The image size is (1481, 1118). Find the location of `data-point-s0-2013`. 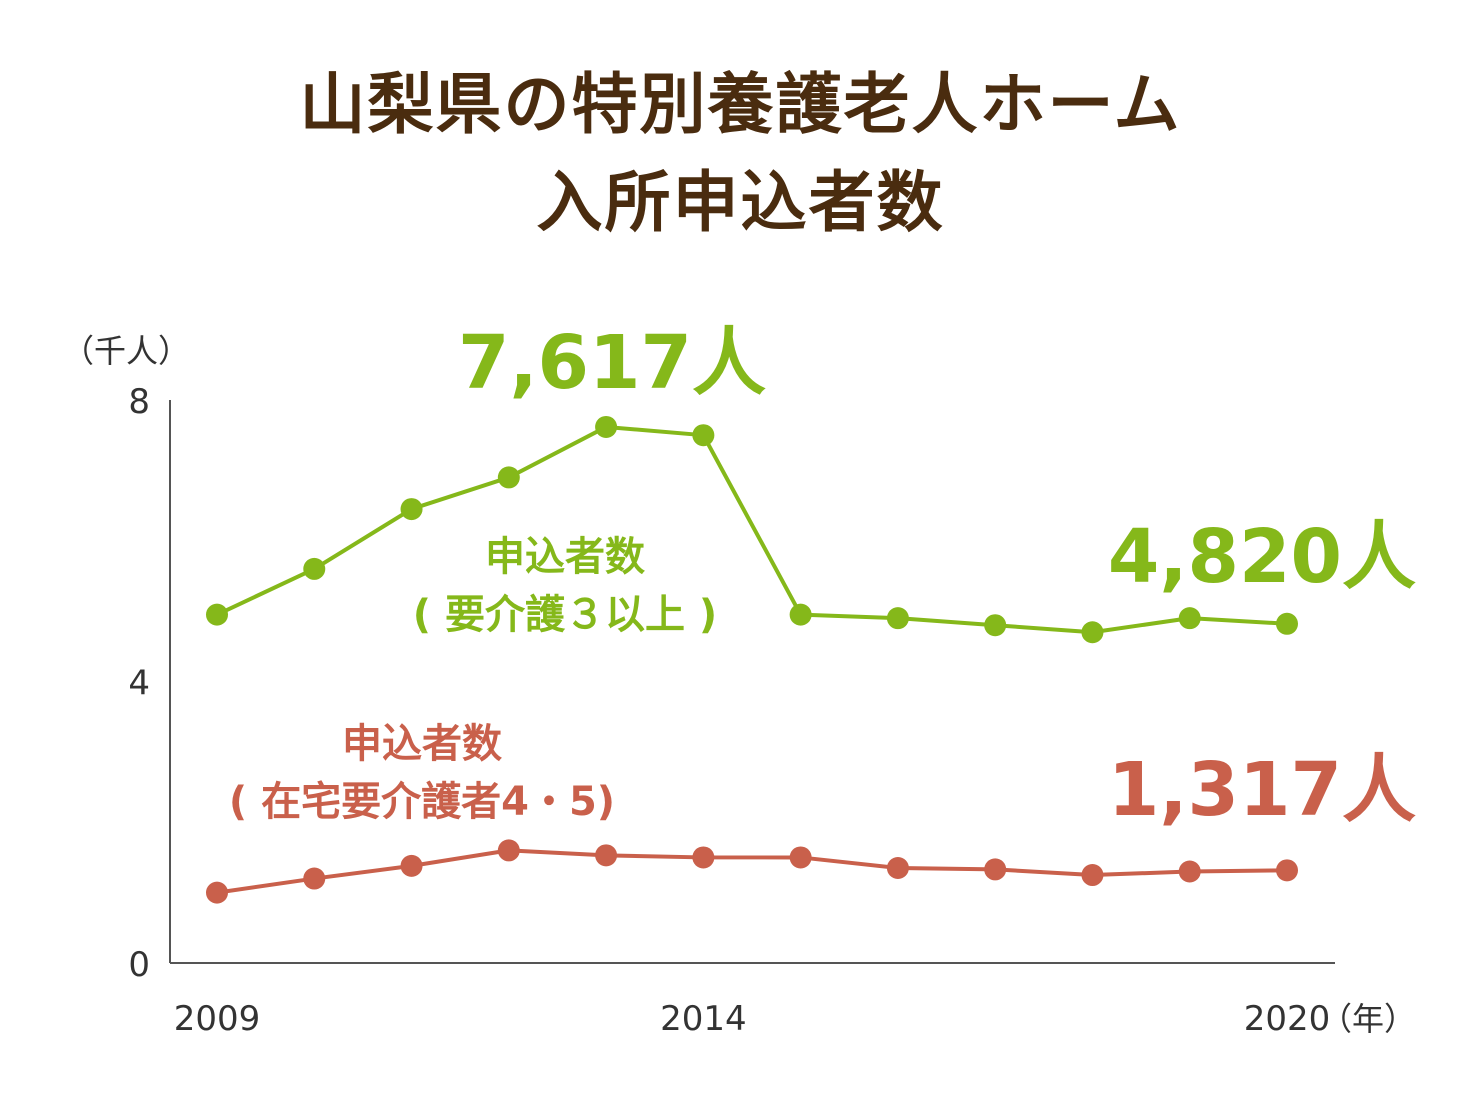

data-point-s0-2013 is located at coordinates (606, 426).